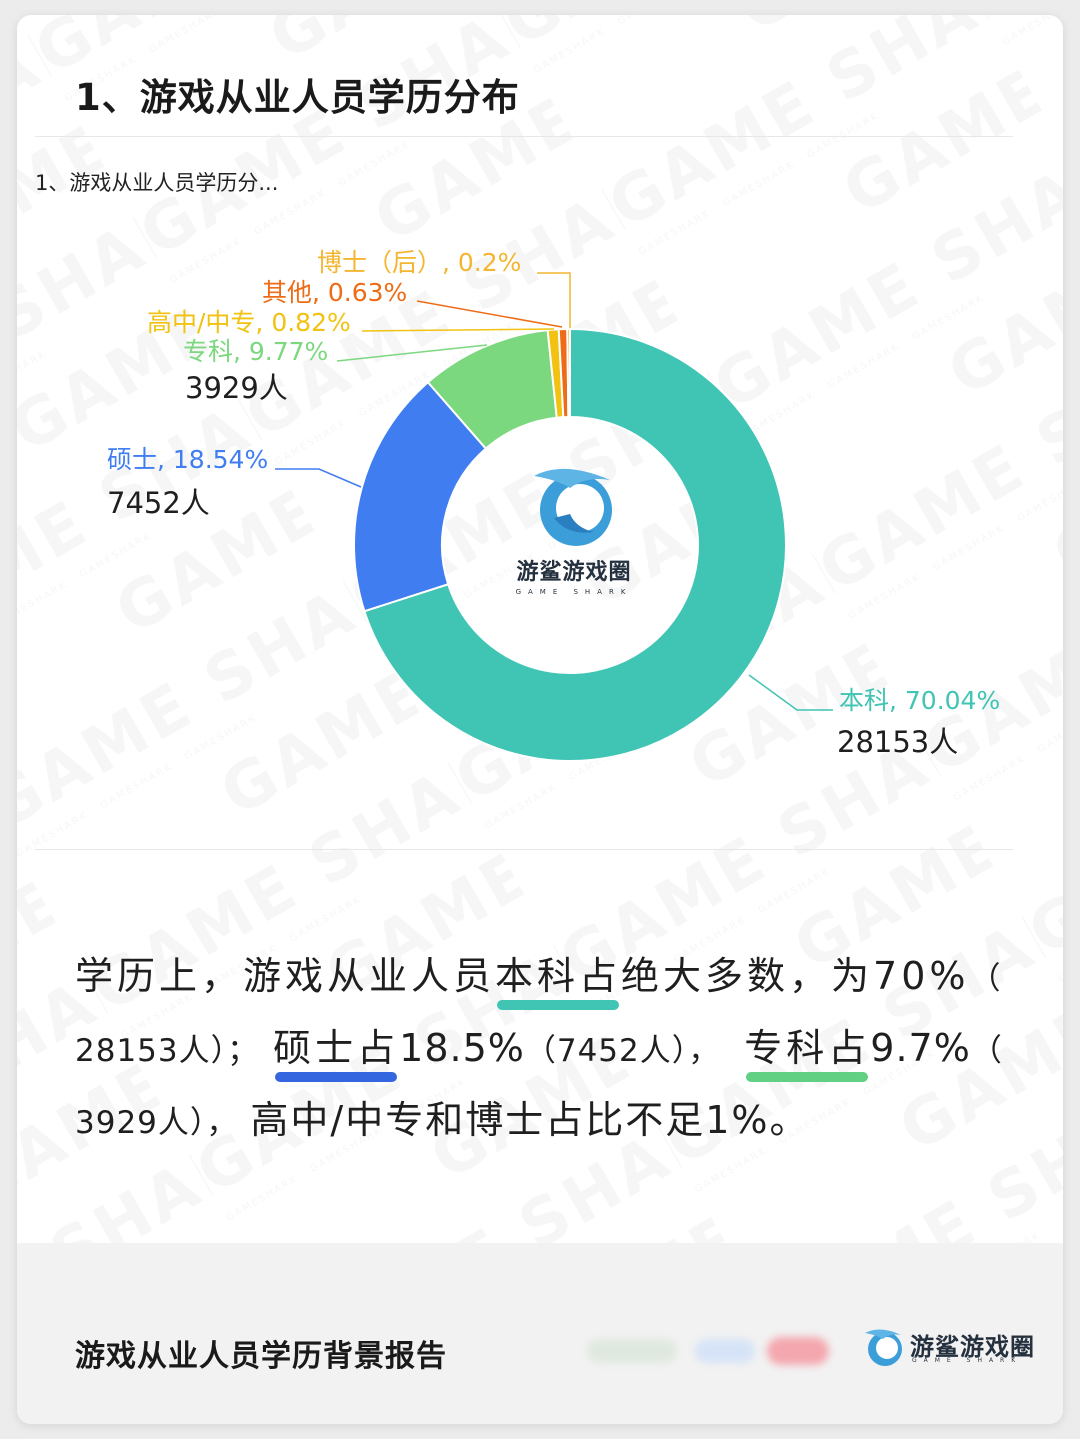 This screenshot has height=1439, width=1080. I want to click on summary-segment: 18.5%, so click(462, 1048).